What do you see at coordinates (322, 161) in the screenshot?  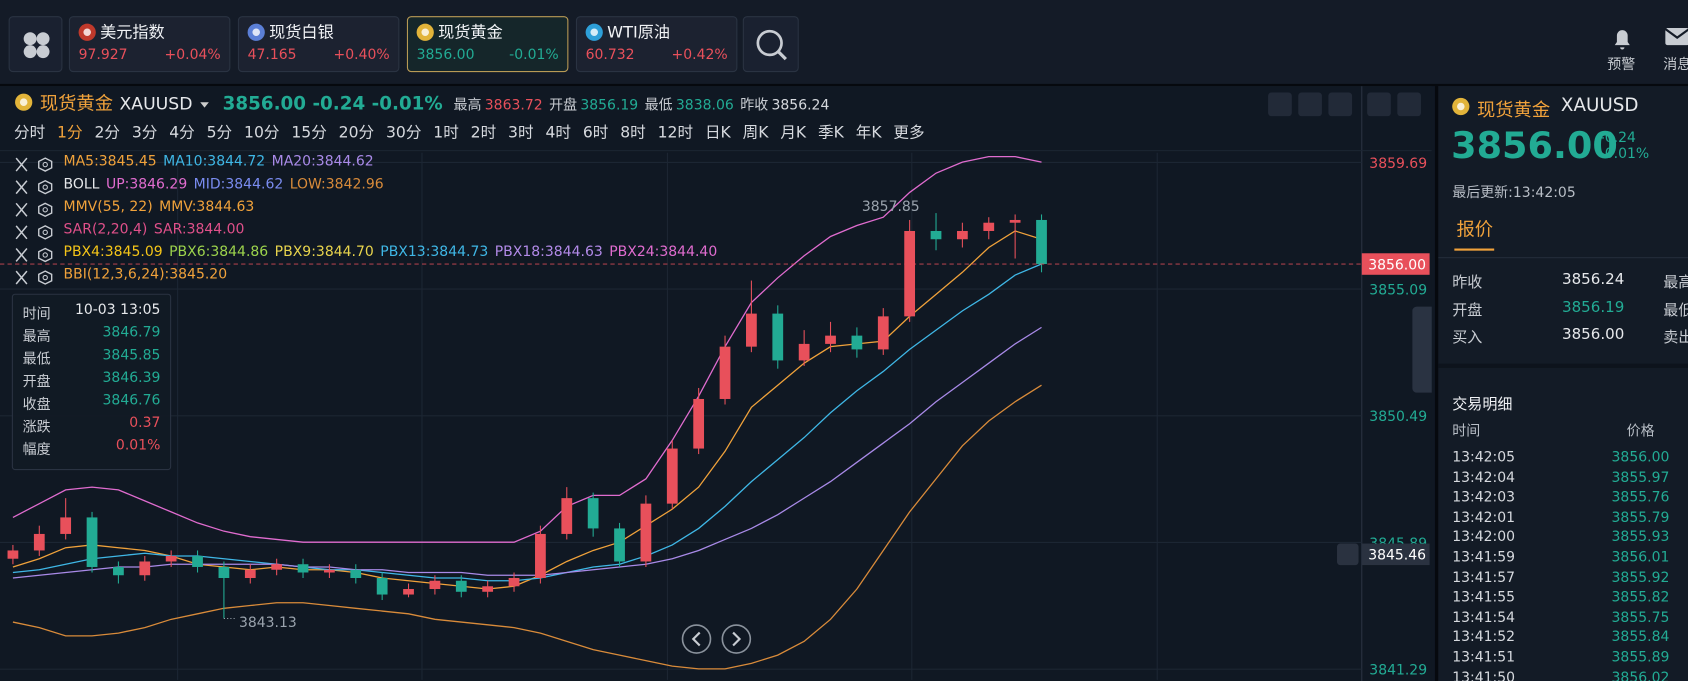 I see `indicator-value: MA20:3844.62` at bounding box center [322, 161].